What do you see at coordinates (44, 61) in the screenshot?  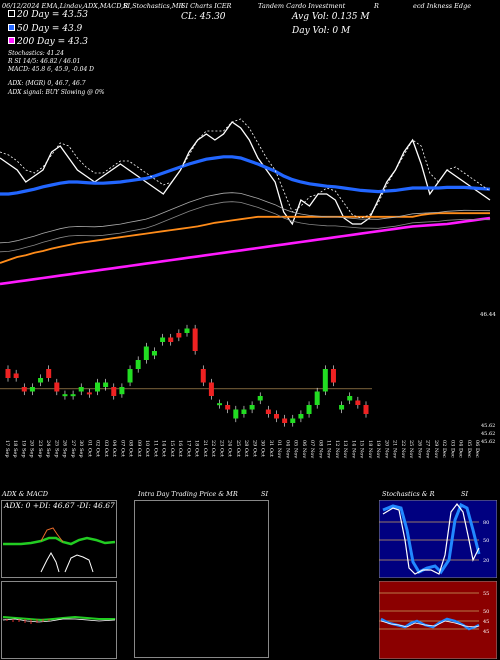 I see `rsi-readout: R SI 14/5: 46.82 / 46.01` at bounding box center [44, 61].